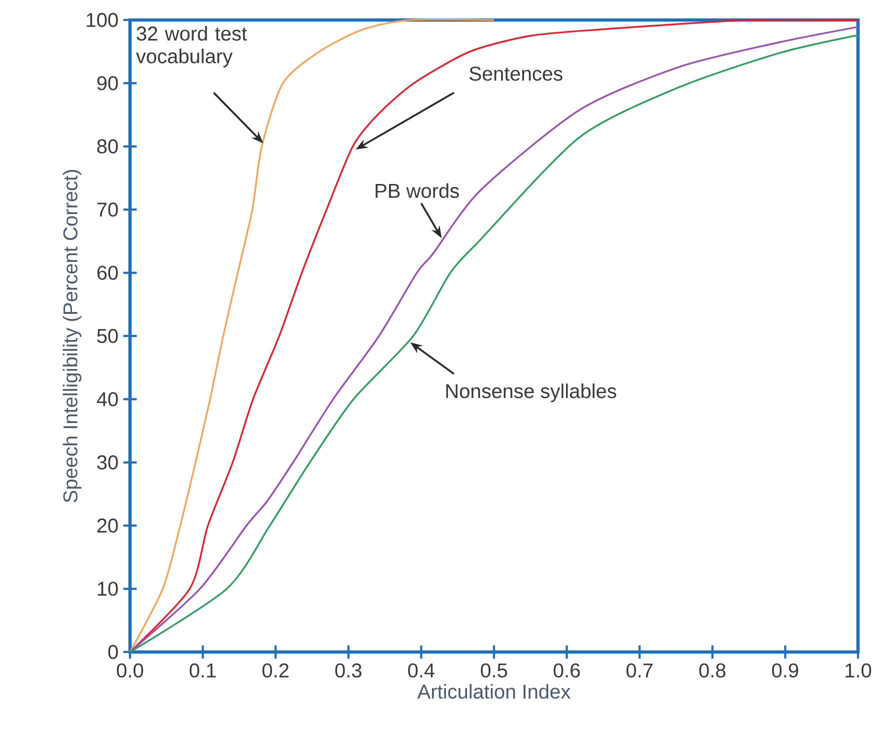 The width and height of the screenshot is (881, 749). What do you see at coordinates (113, 652) in the screenshot?
I see `y-tick-label: 0` at bounding box center [113, 652].